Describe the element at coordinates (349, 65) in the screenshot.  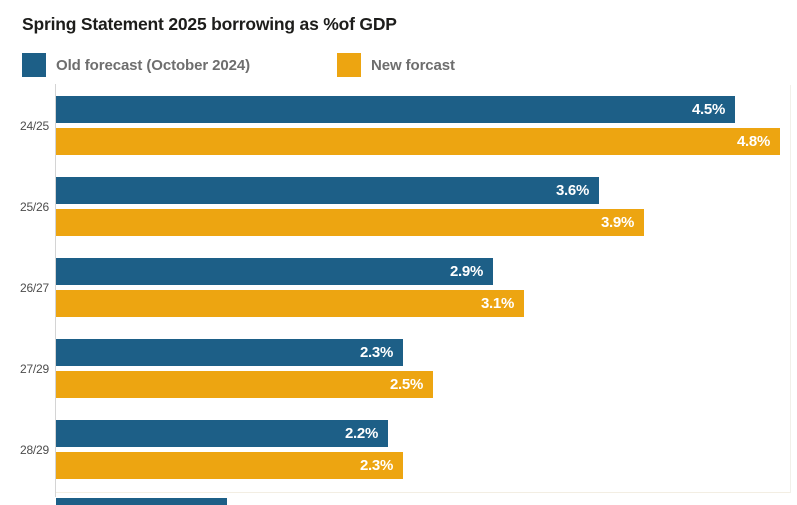
I see `legend-swatch-new-forecast` at that location.